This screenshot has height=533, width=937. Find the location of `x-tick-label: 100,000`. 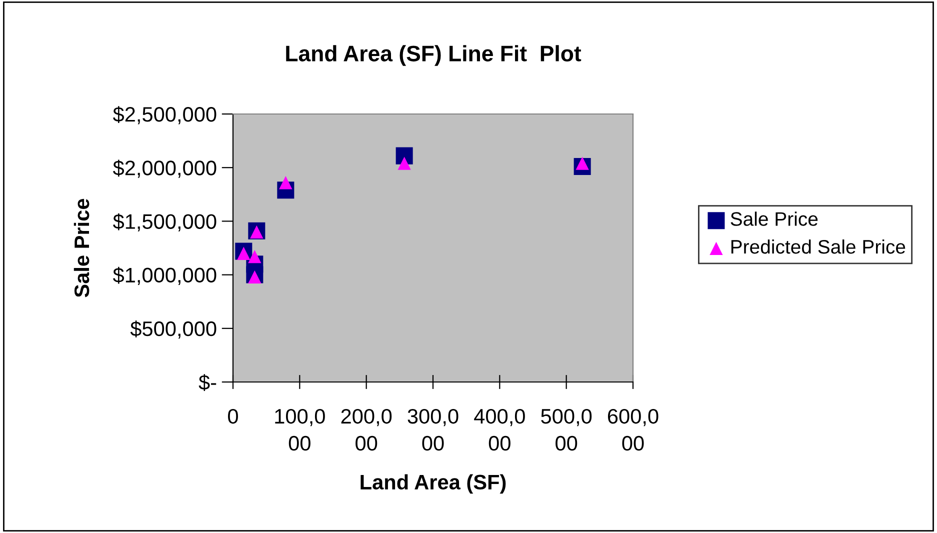

x-tick-label: 100,000 is located at coordinates (300, 429).